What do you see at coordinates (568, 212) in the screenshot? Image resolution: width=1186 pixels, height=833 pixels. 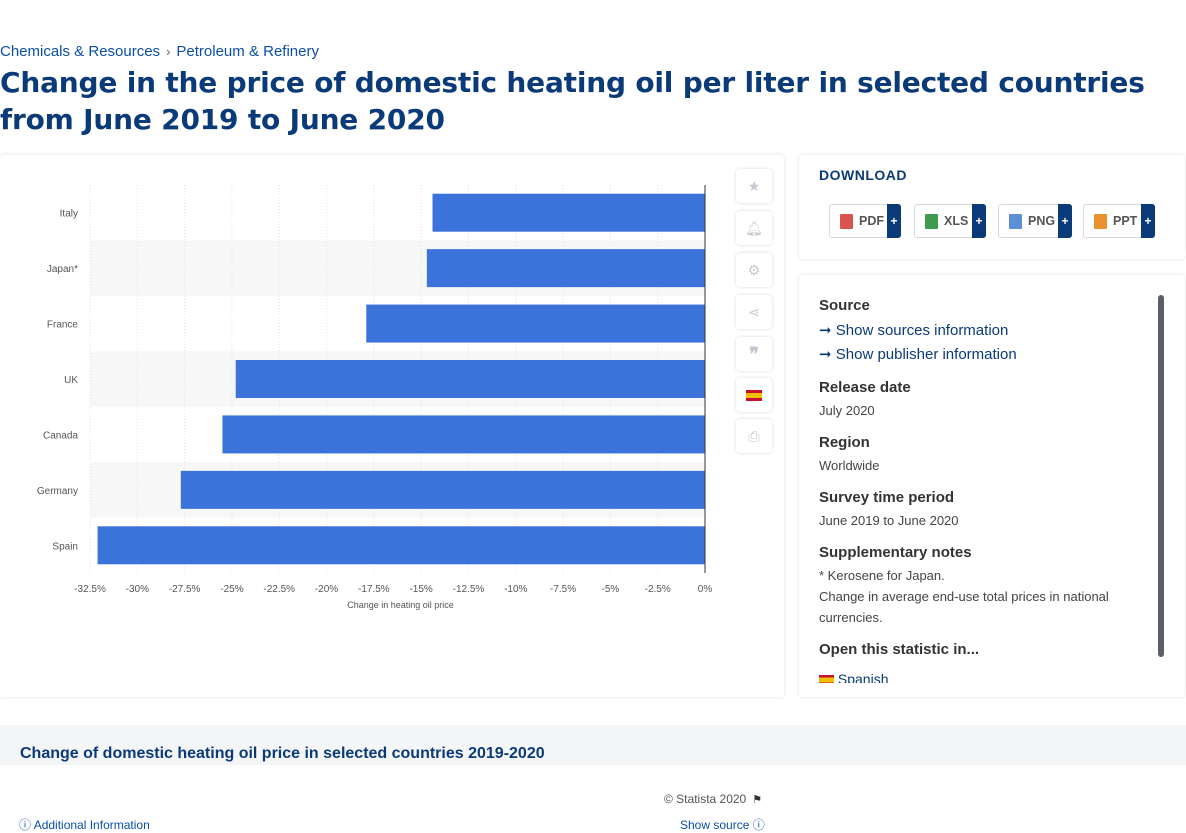 I see `bar-italy` at bounding box center [568, 212].